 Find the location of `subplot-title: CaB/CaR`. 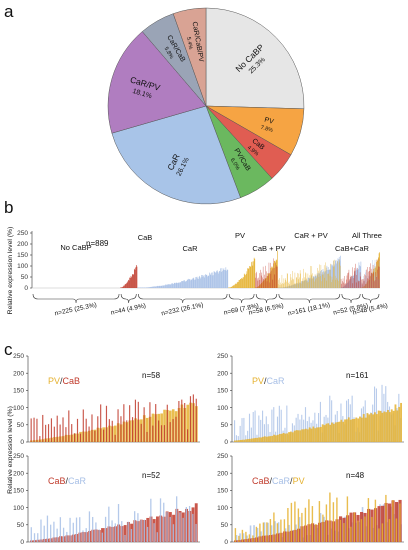

subplot-title: CaB/CaR is located at coordinates (67, 481).